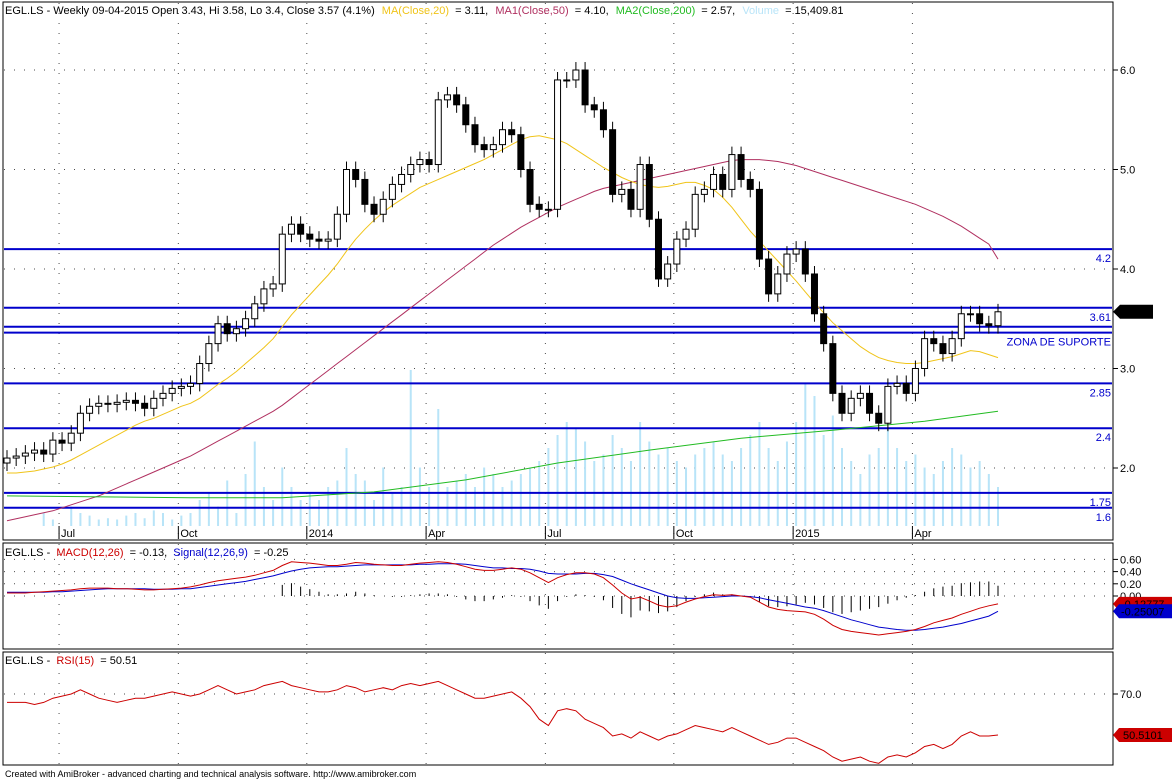  I want to click on macd-line, so click(503, 598).